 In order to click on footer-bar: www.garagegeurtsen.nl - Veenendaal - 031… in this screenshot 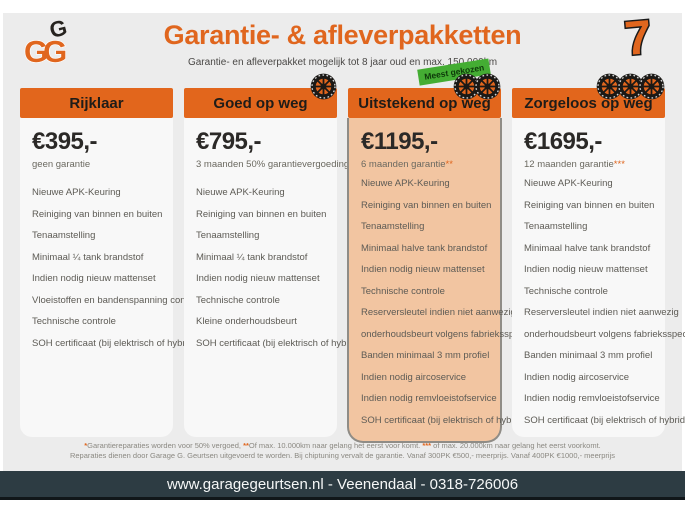, I will do `click(342, 485)`.